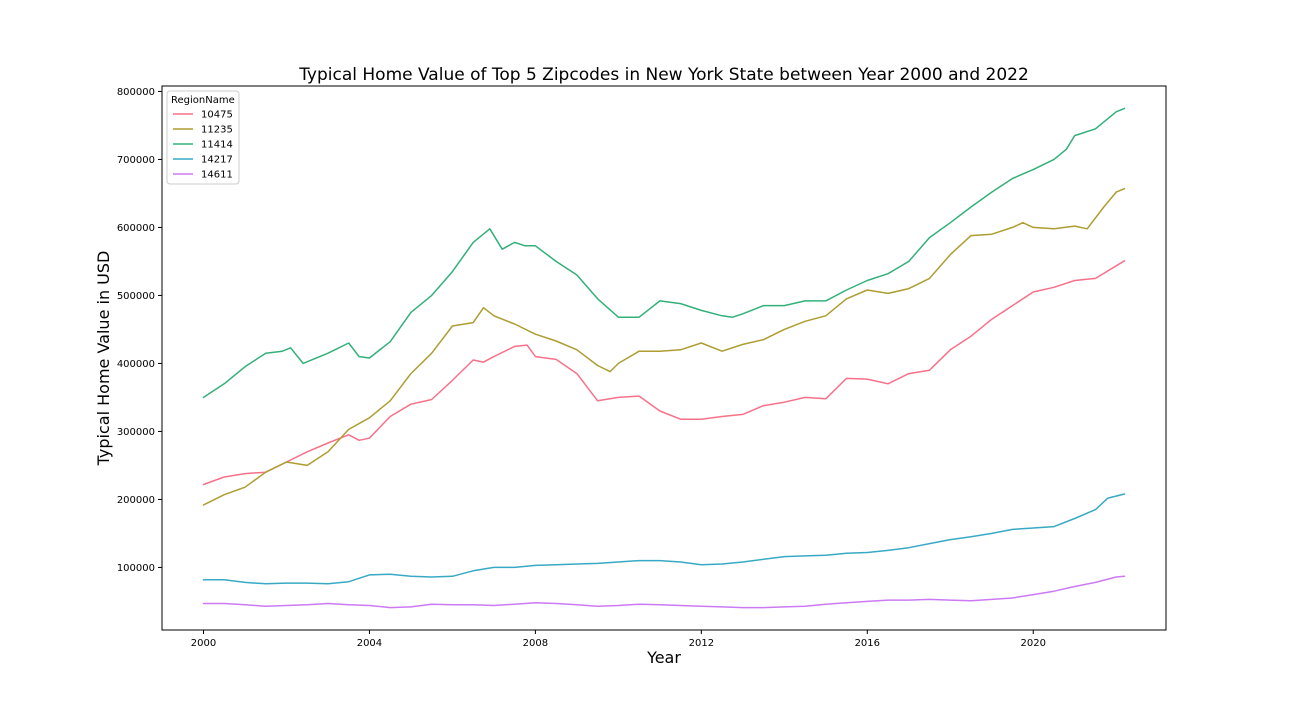 The width and height of the screenshot is (1296, 720). Describe the element at coordinates (136, 500) in the screenshot. I see `y-tick-label: 200000` at that location.